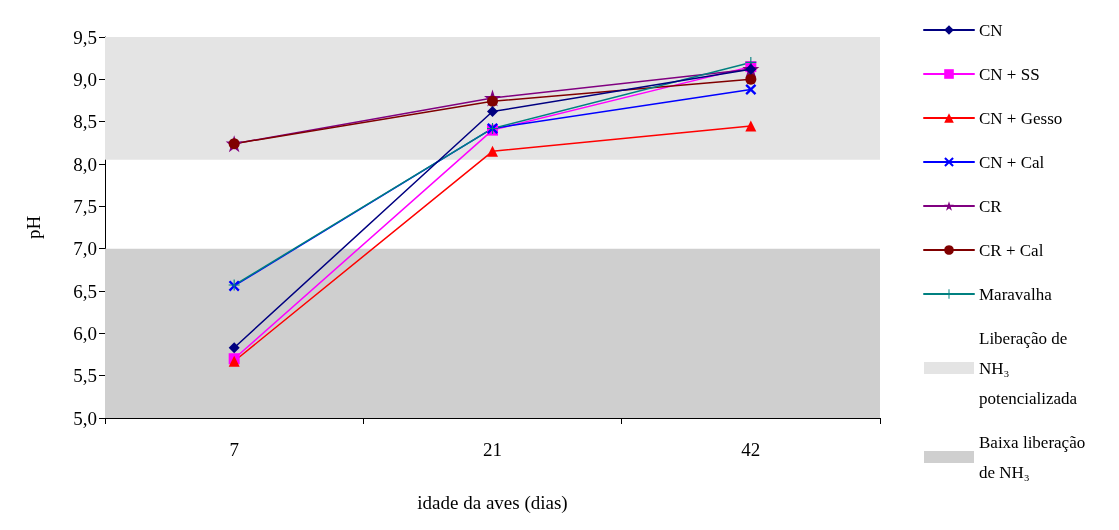  I want to click on y-tick-label: 5,0, so click(85, 418).